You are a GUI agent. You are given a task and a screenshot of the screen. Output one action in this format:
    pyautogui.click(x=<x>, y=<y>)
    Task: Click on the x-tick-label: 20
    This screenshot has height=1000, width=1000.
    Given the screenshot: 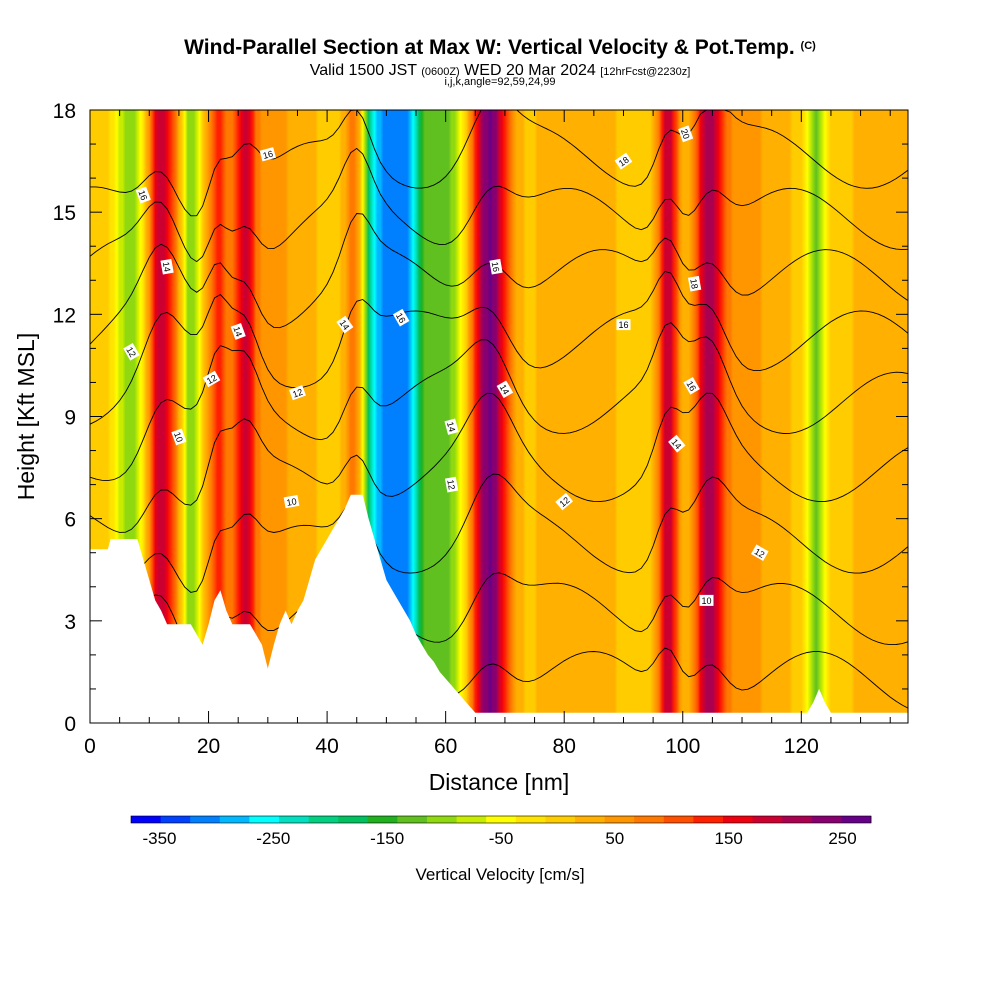 What is the action you would take?
    pyautogui.click(x=208, y=746)
    